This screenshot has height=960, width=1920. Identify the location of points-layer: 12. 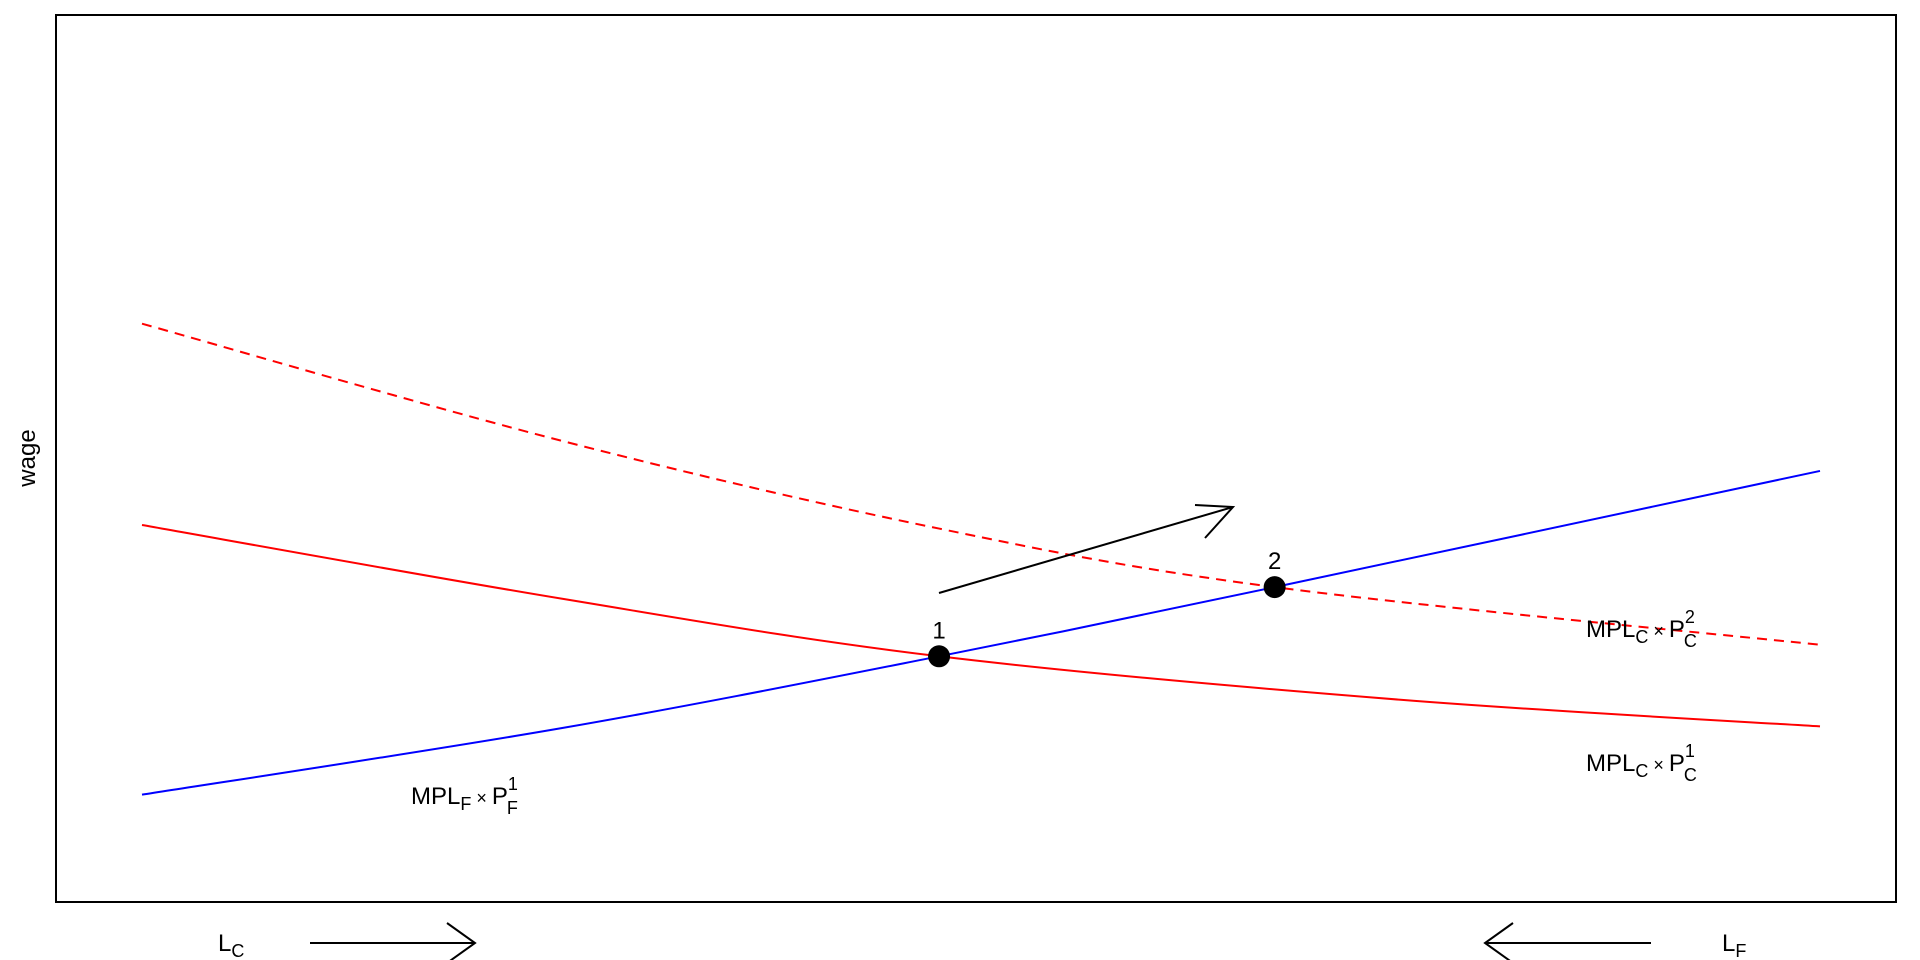
(1107, 608).